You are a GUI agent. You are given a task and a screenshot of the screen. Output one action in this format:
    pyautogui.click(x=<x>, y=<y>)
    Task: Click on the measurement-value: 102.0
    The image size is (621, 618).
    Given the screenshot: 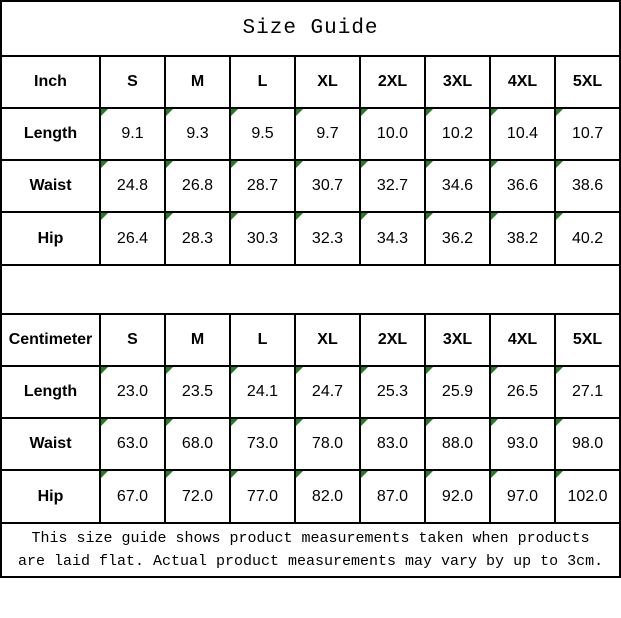 What is the action you would take?
    pyautogui.click(x=587, y=496)
    